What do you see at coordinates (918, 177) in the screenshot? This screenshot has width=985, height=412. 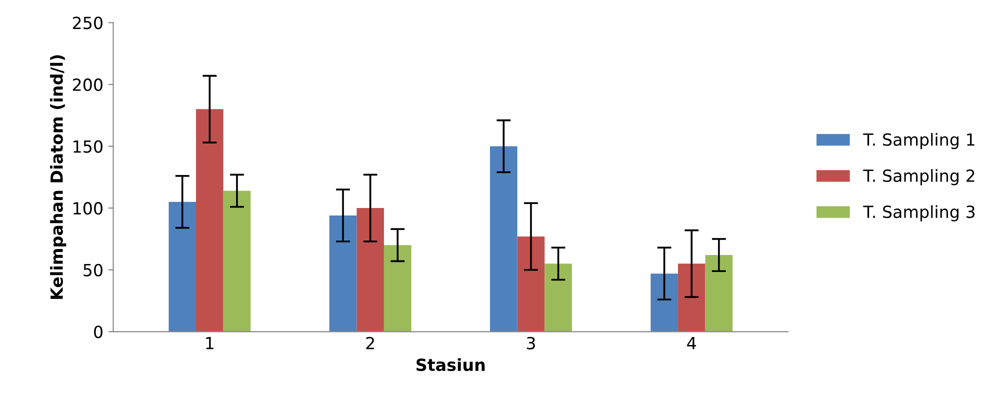 I see `legend-label: T. Sampling 2` at bounding box center [918, 177].